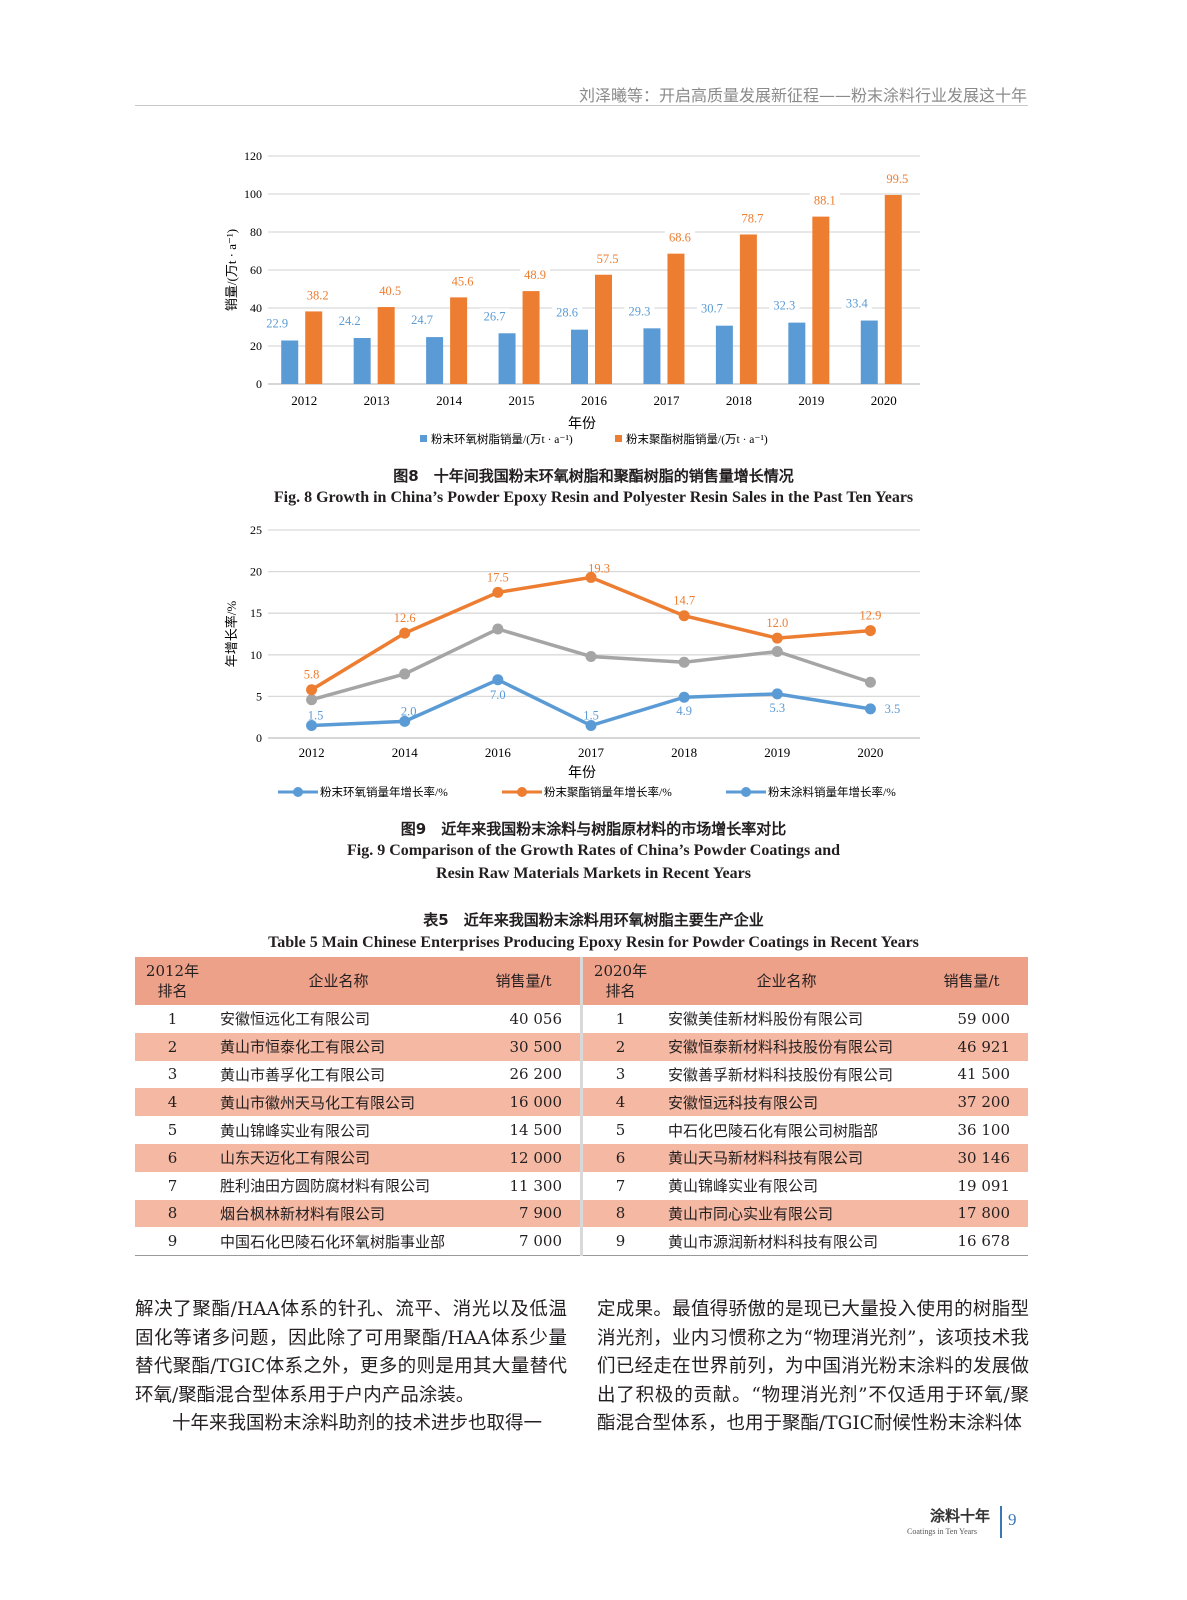  Describe the element at coordinates (590, 633) in the screenshot. I see `series-line` at that location.